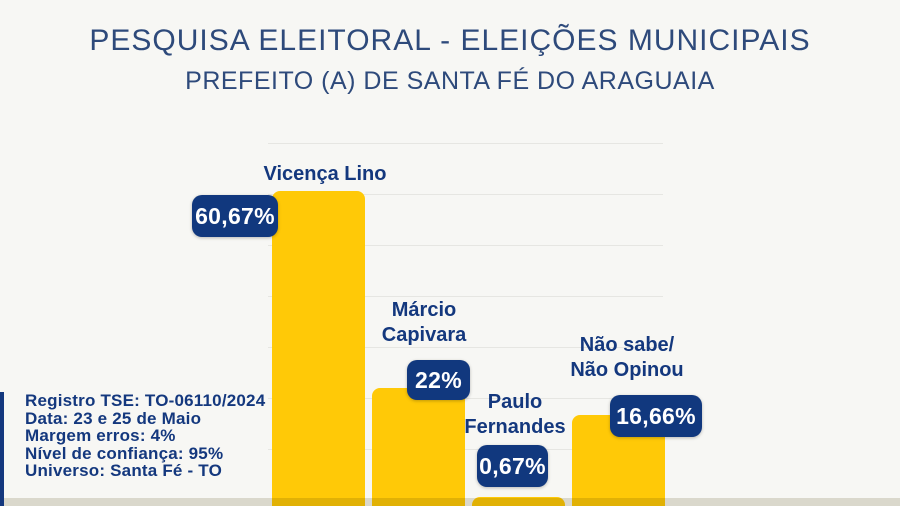  I want to click on bar-vicen-a-lino, so click(318, 348).